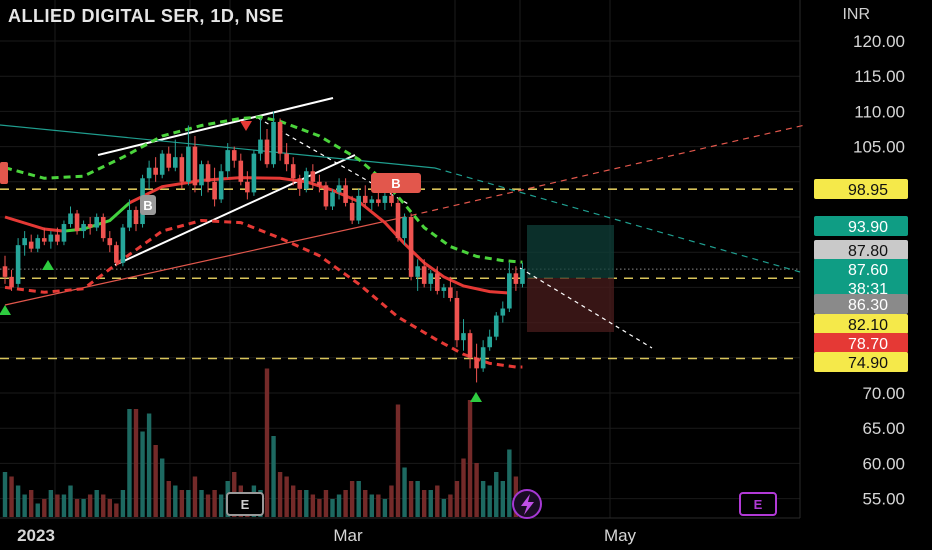  I want to click on event-box, so click(758, 504).